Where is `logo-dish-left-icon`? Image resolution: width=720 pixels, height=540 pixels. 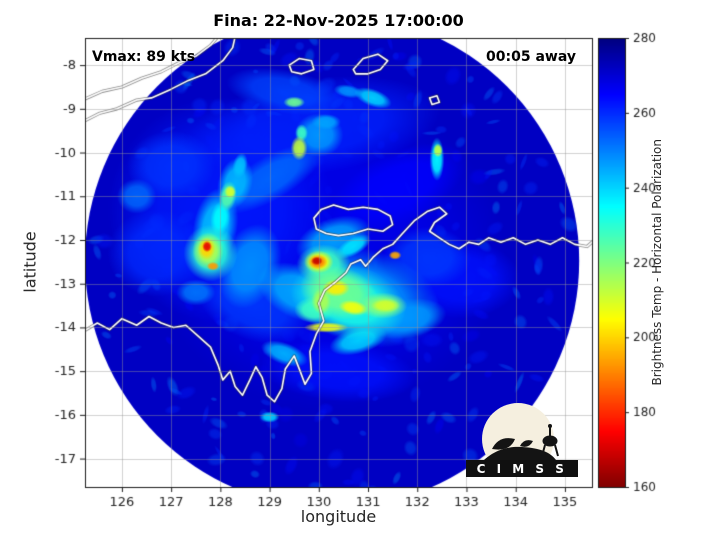 logo-dish-left-icon is located at coordinates (503, 444).